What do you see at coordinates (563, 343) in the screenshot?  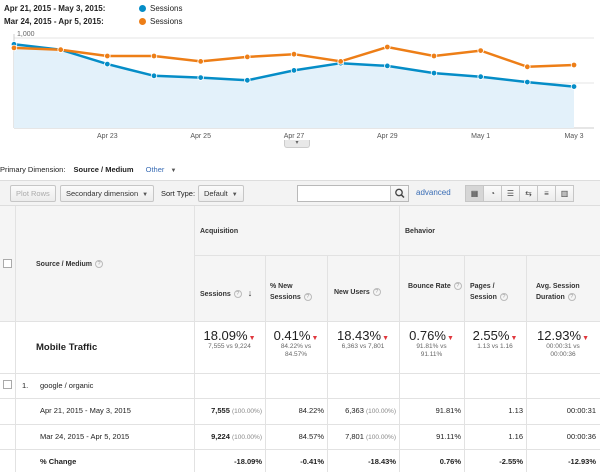 I see `segment-duration-cell: 12.93%▼ 00:00:31 vs 00:00:36` at bounding box center [563, 343].